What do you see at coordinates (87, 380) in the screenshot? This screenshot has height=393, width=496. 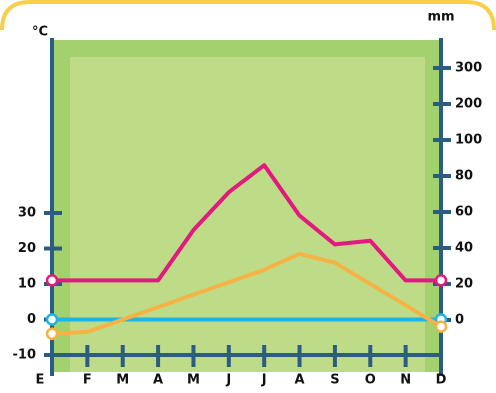 I see `x-tick-label: F` at bounding box center [87, 380].